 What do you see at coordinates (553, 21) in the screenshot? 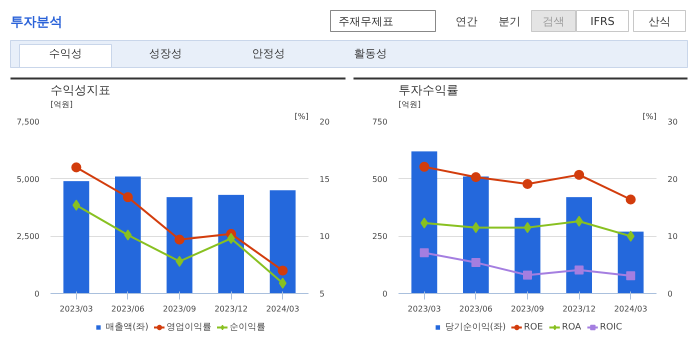
I see `text: 검색` at bounding box center [553, 21].